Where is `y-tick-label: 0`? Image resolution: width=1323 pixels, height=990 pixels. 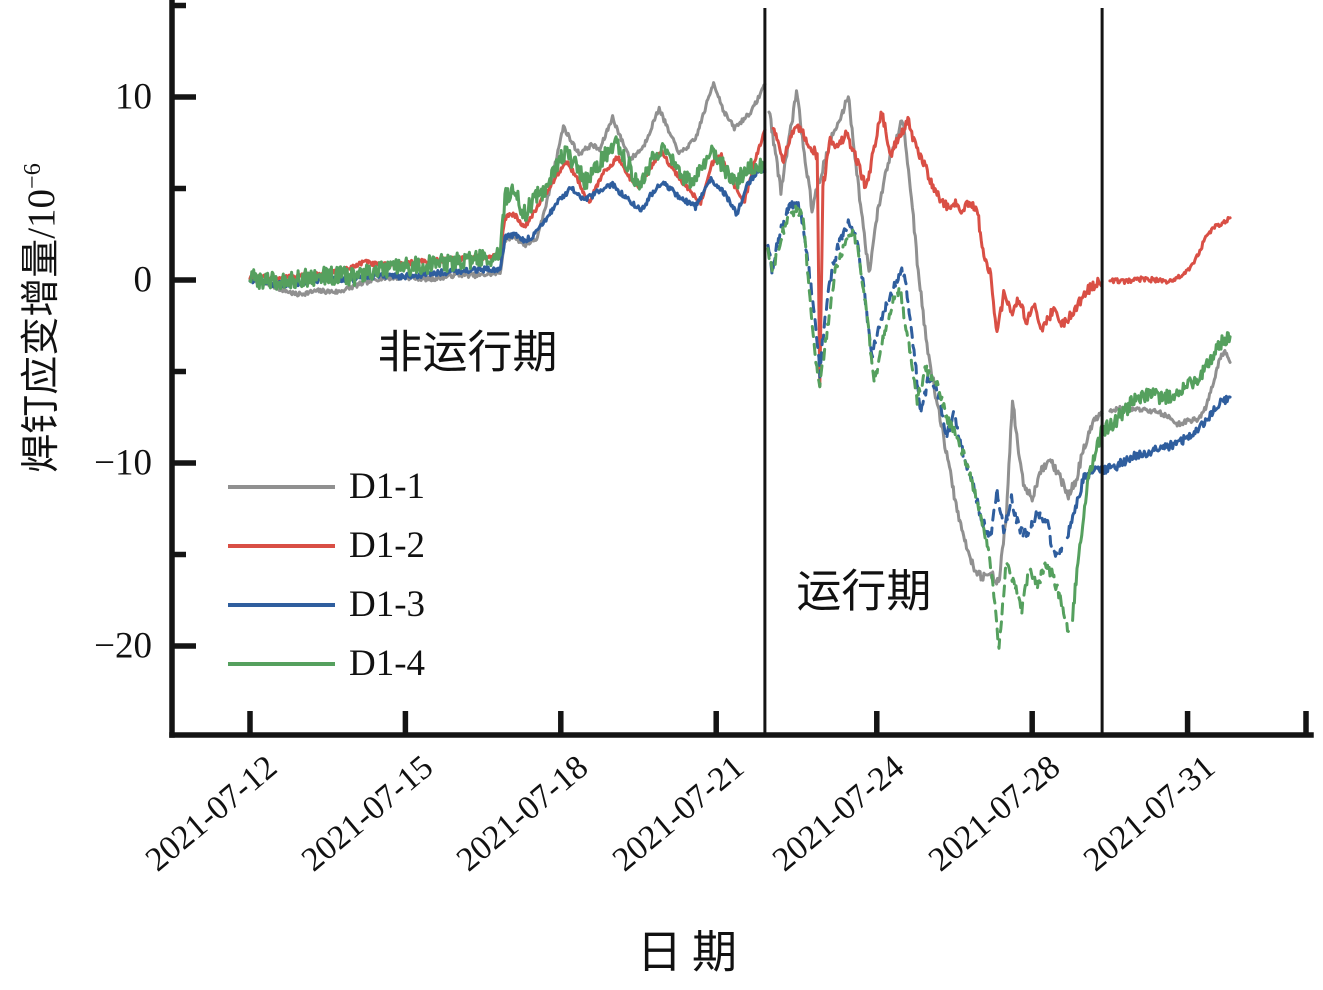 y-tick-label: 0 is located at coordinates (143, 280).